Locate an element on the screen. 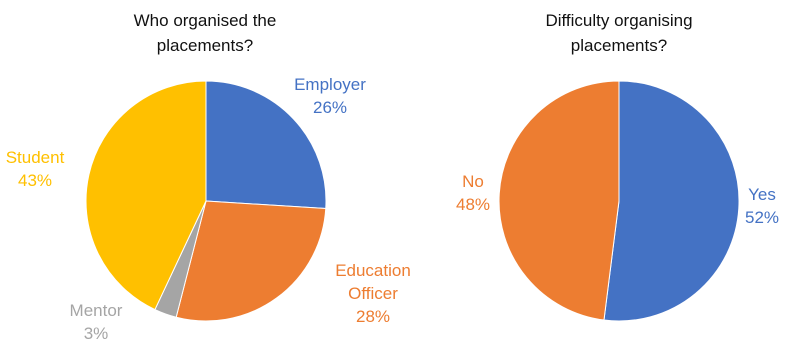 The height and width of the screenshot is (342, 787). slice-percent: 52% is located at coordinates (762, 217).